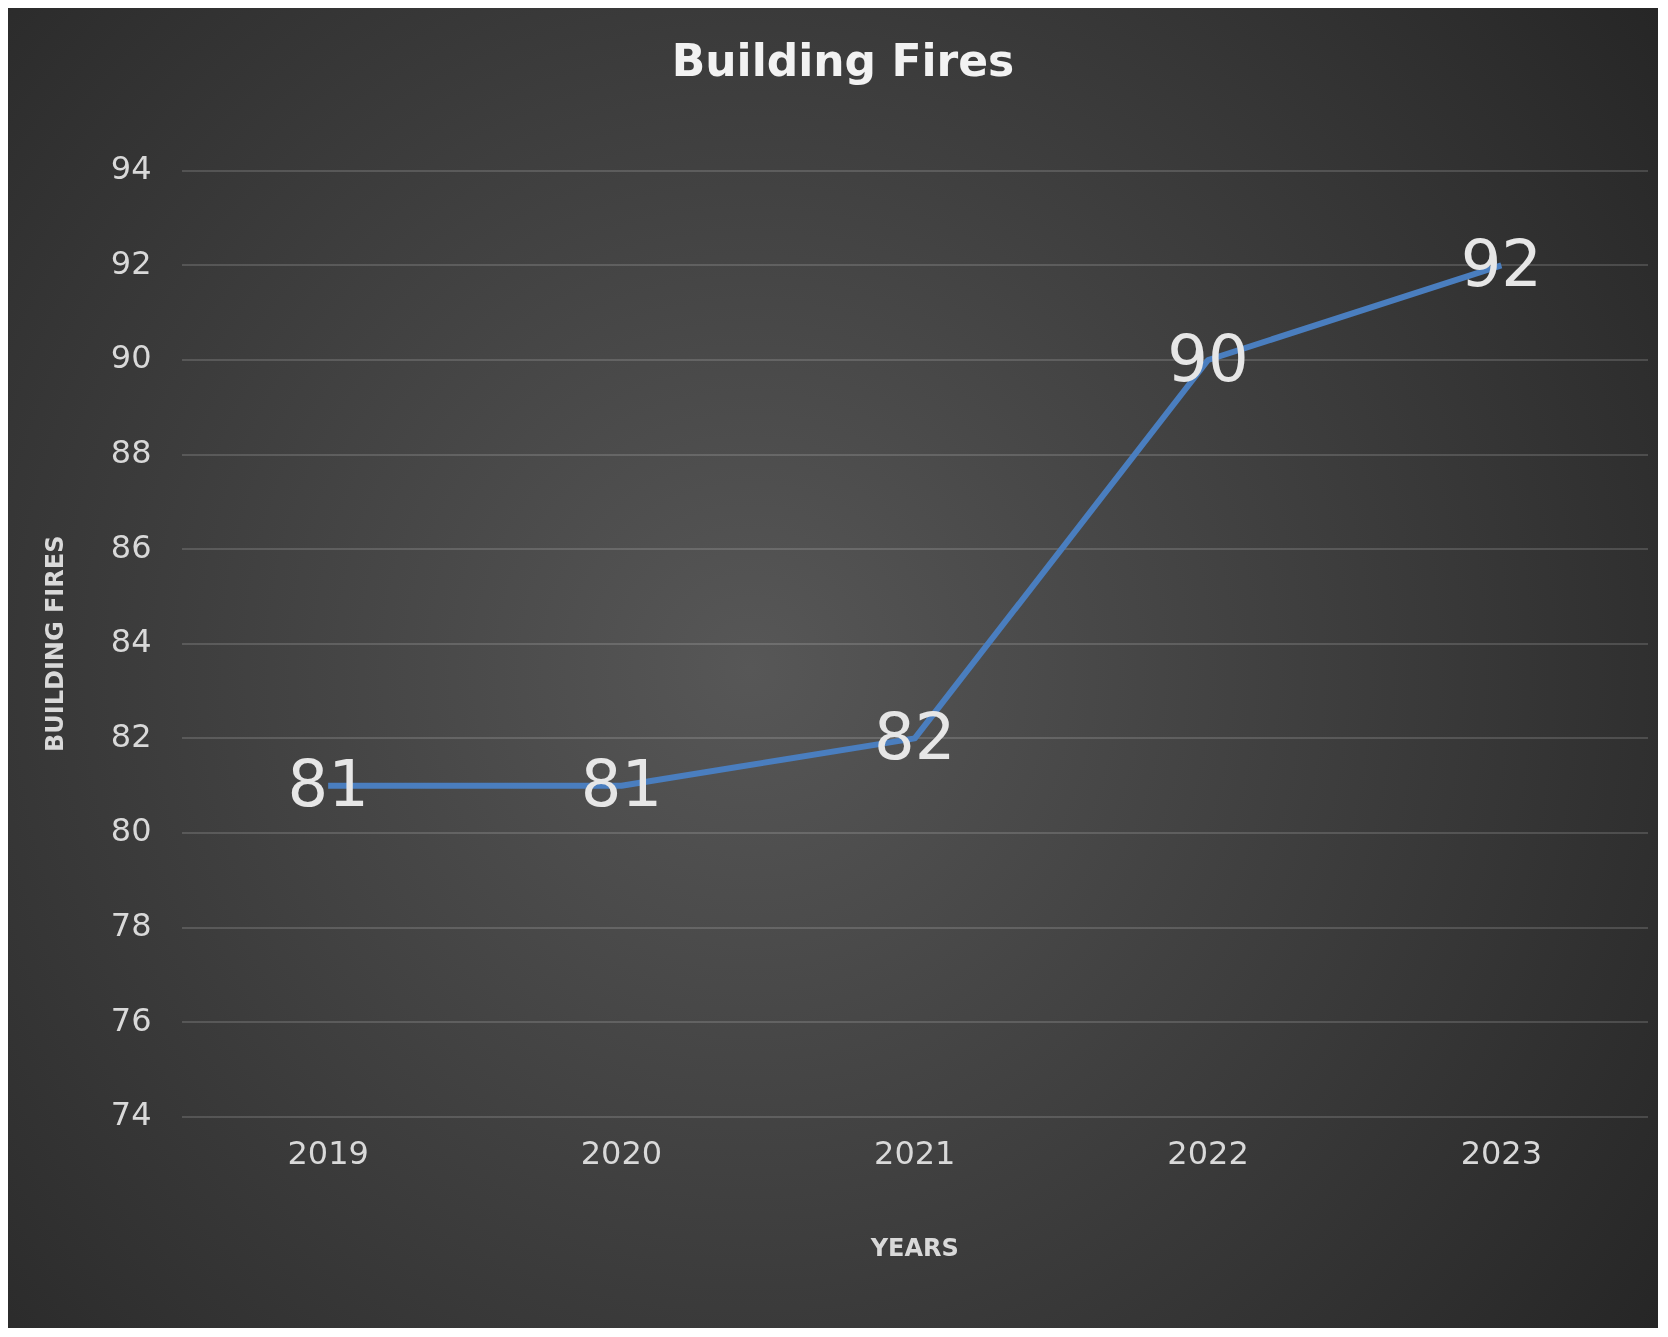 This screenshot has height=1337, width=1668. Describe the element at coordinates (131, 546) in the screenshot. I see `y-tick-label: 86` at that location.